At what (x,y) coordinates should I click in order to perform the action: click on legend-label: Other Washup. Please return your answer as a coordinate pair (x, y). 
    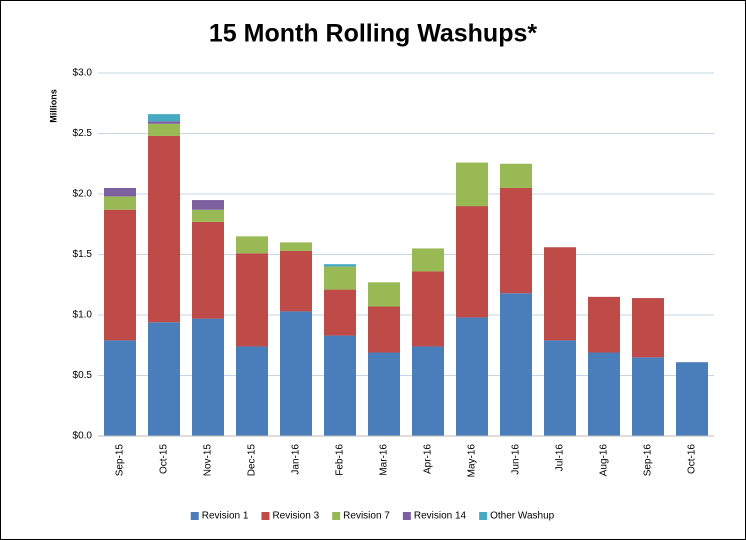
    Looking at the image, I should click on (522, 516).